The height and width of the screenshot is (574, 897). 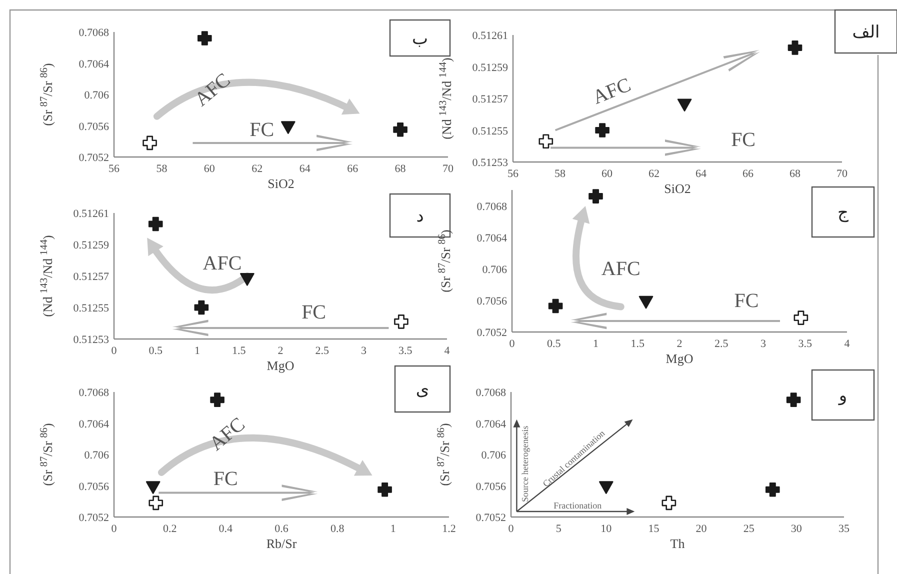 I want to click on x-tick-label: 0.2, so click(x=169, y=529).